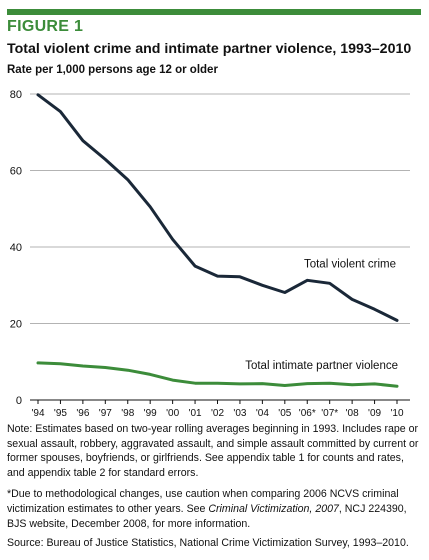 Image resolution: width=429 pixels, height=560 pixels. I want to click on x-tick-label: '01, so click(195, 413).